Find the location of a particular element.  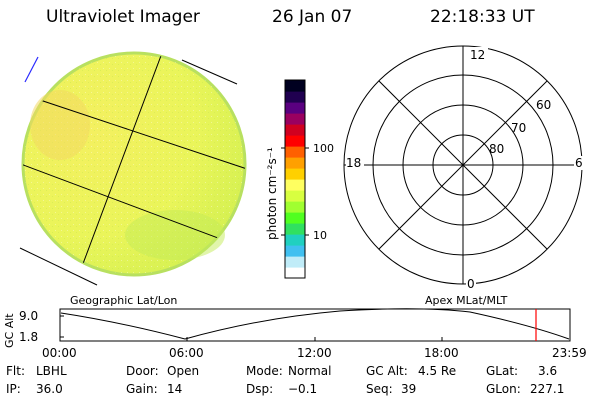

instrument-title: Ultraviolet Imager is located at coordinates (123, 17).